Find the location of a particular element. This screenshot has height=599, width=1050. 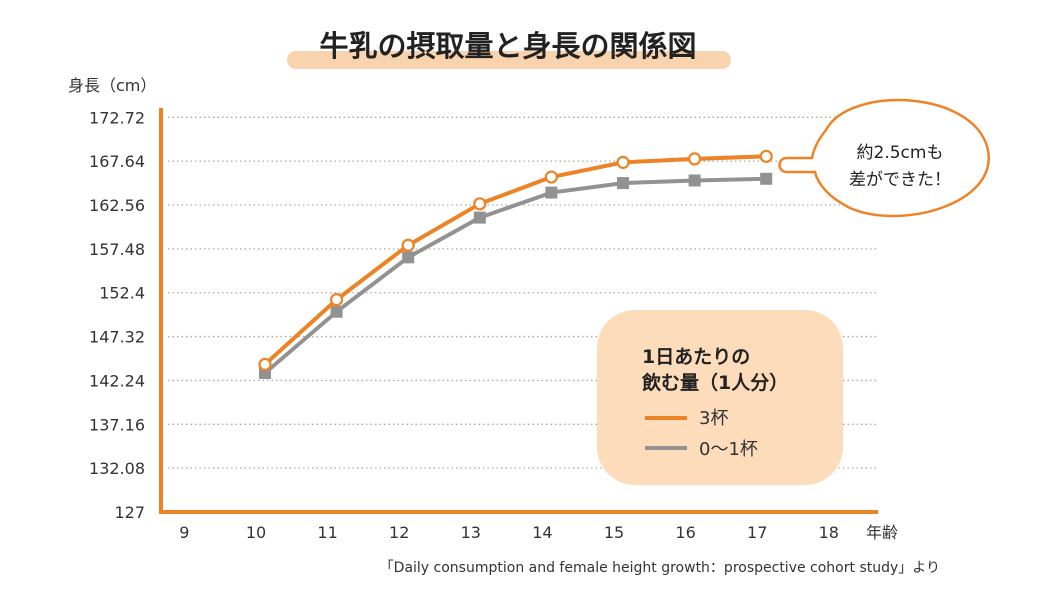

legend-box is located at coordinates (720, 397).